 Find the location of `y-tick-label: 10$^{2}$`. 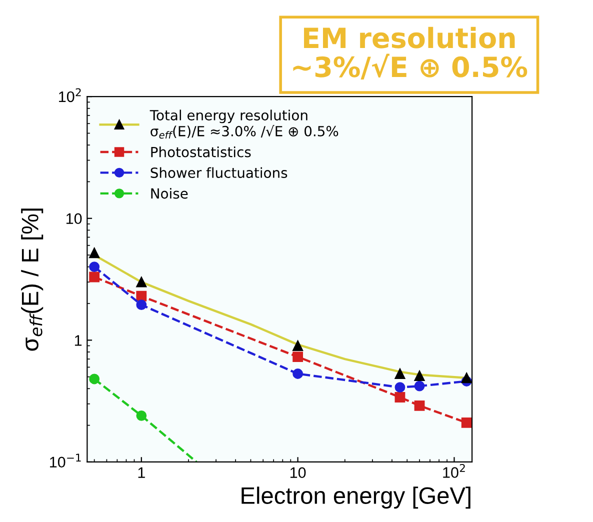

y-tick-label: 10$^{2}$ is located at coordinates (70, 95).